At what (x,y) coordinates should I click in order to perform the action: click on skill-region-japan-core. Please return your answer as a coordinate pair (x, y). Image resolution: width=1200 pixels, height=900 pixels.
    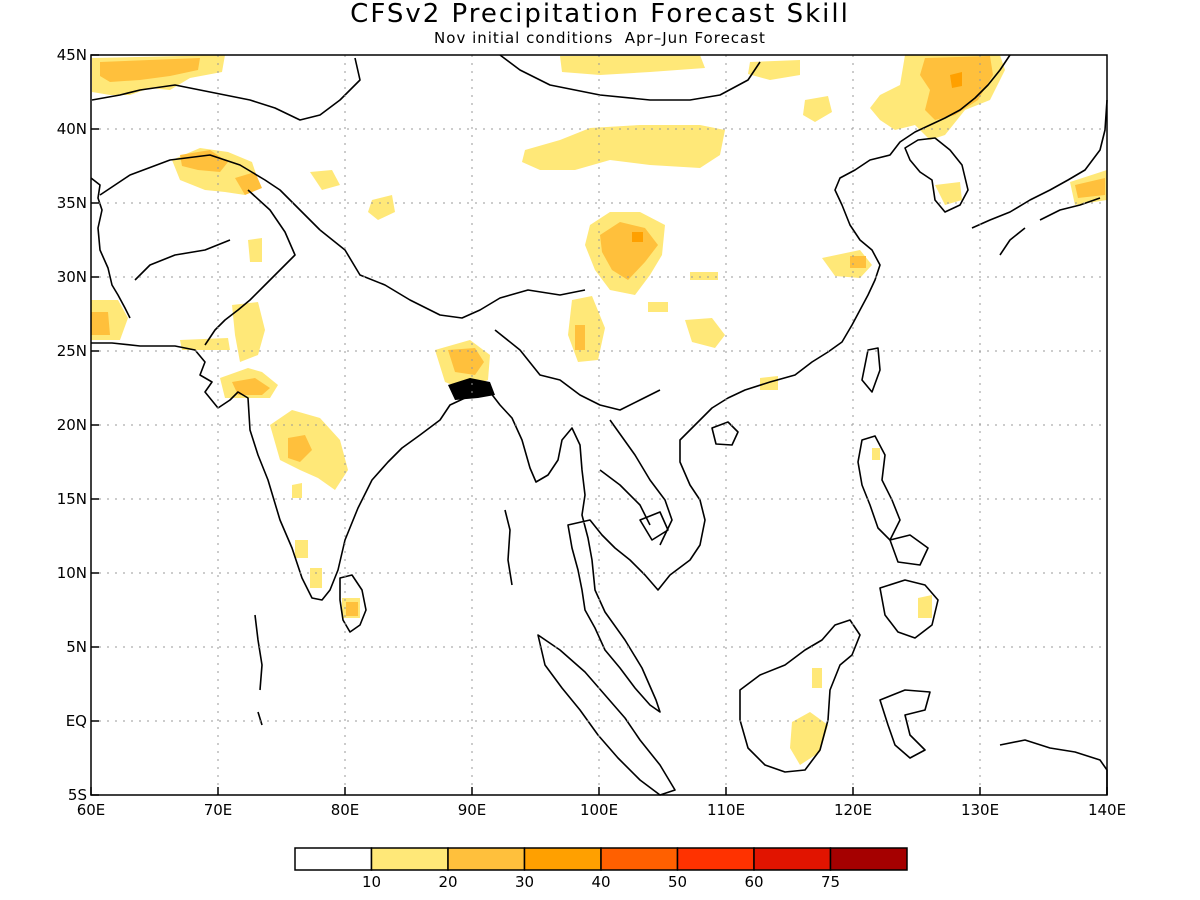
    Looking at the image, I should click on (1090, 188).